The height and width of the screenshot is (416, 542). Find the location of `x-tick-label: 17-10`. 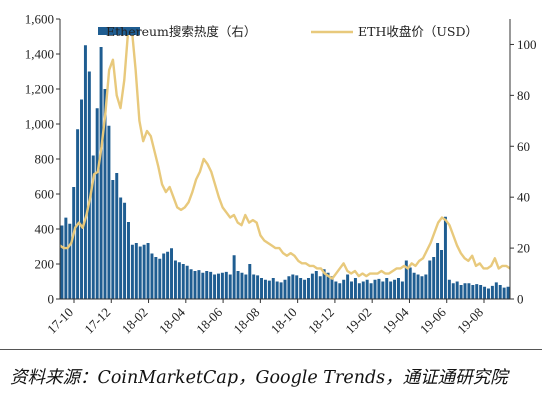

x-tick-label: 17-10 is located at coordinates (60, 321).